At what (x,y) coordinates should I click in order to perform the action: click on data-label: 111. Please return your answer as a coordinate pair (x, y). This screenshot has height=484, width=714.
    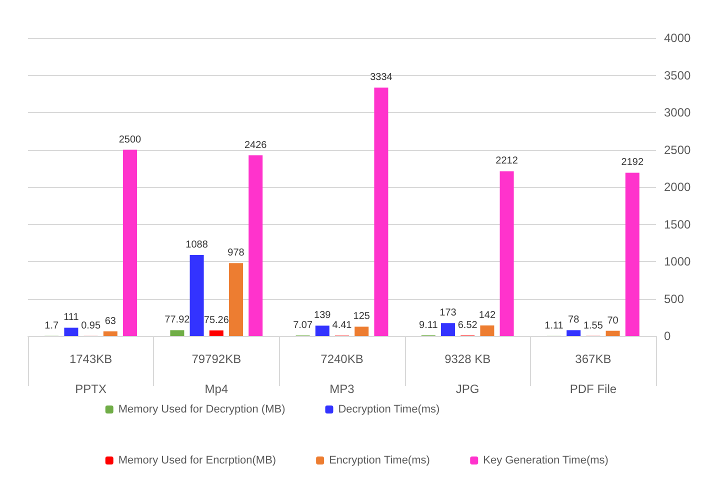
    Looking at the image, I should click on (72, 318).